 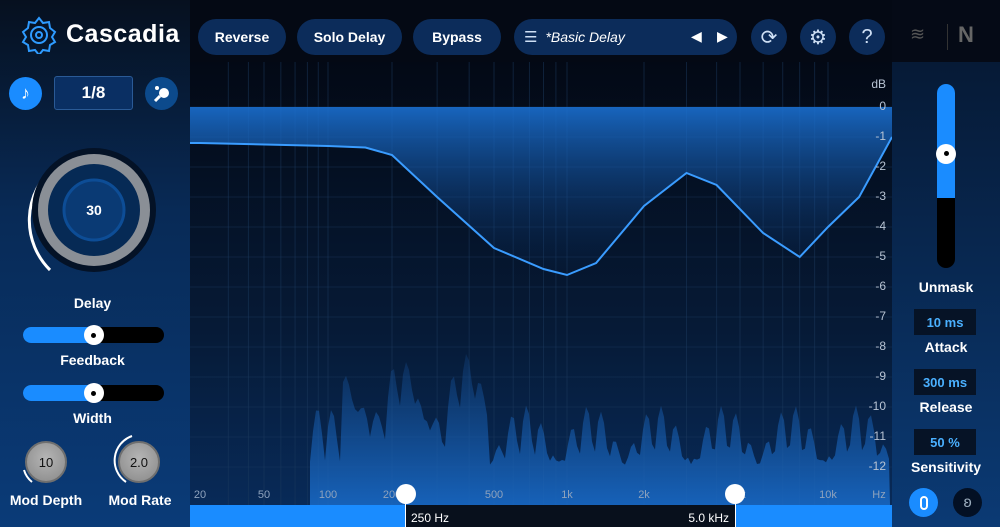 I want to click on db-tick-label: -1, so click(x=880, y=136).